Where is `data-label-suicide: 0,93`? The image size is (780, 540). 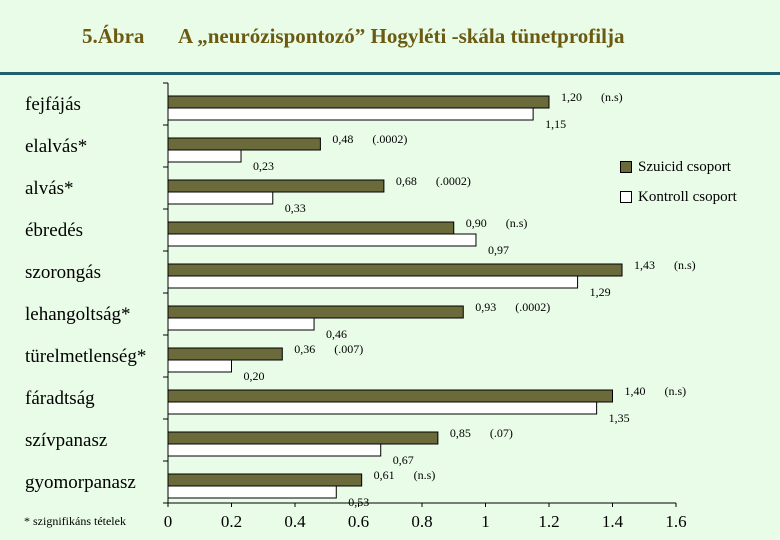 data-label-suicide: 0,93 is located at coordinates (485, 307).